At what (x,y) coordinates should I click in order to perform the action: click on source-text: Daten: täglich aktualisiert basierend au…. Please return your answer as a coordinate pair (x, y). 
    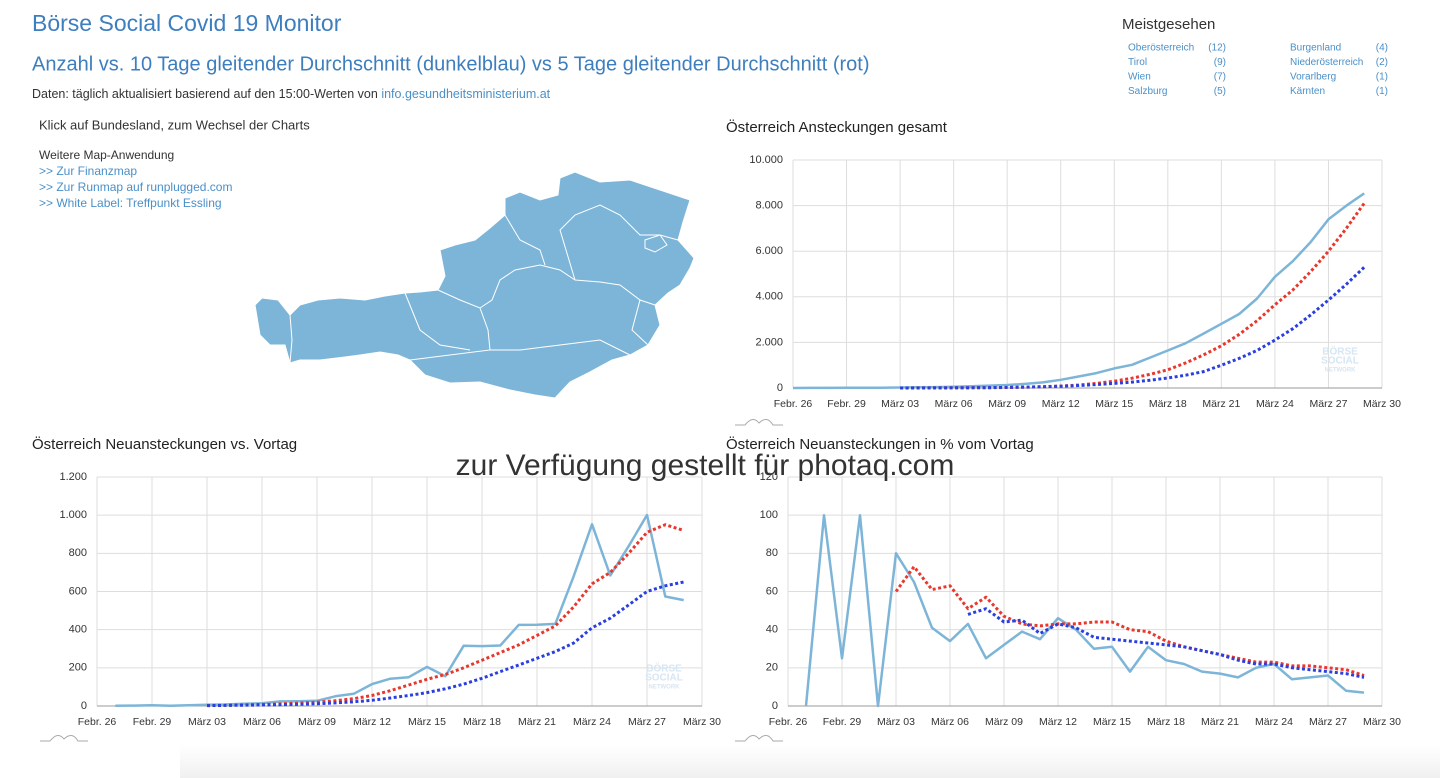
    Looking at the image, I should click on (205, 94).